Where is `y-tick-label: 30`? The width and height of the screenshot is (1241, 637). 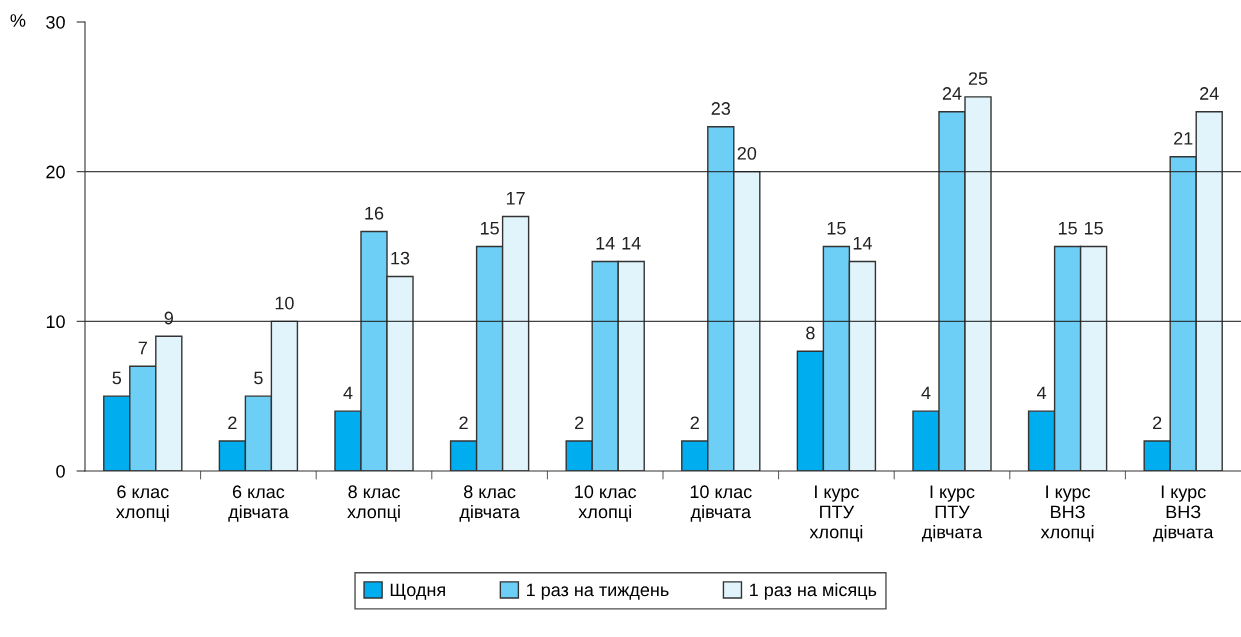
y-tick-label: 30 is located at coordinates (55, 22).